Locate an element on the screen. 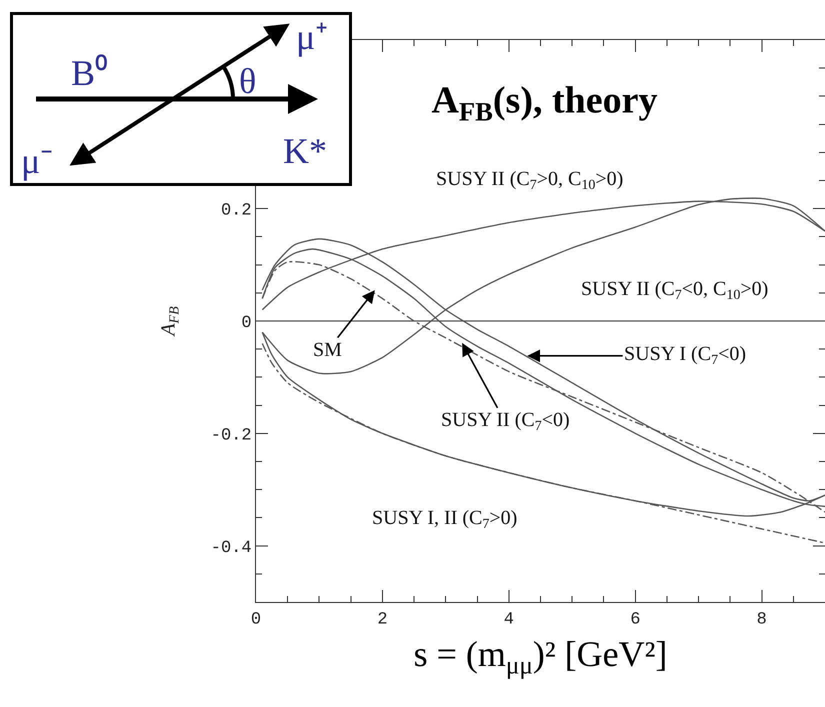  annotation: SM is located at coordinates (327, 350).